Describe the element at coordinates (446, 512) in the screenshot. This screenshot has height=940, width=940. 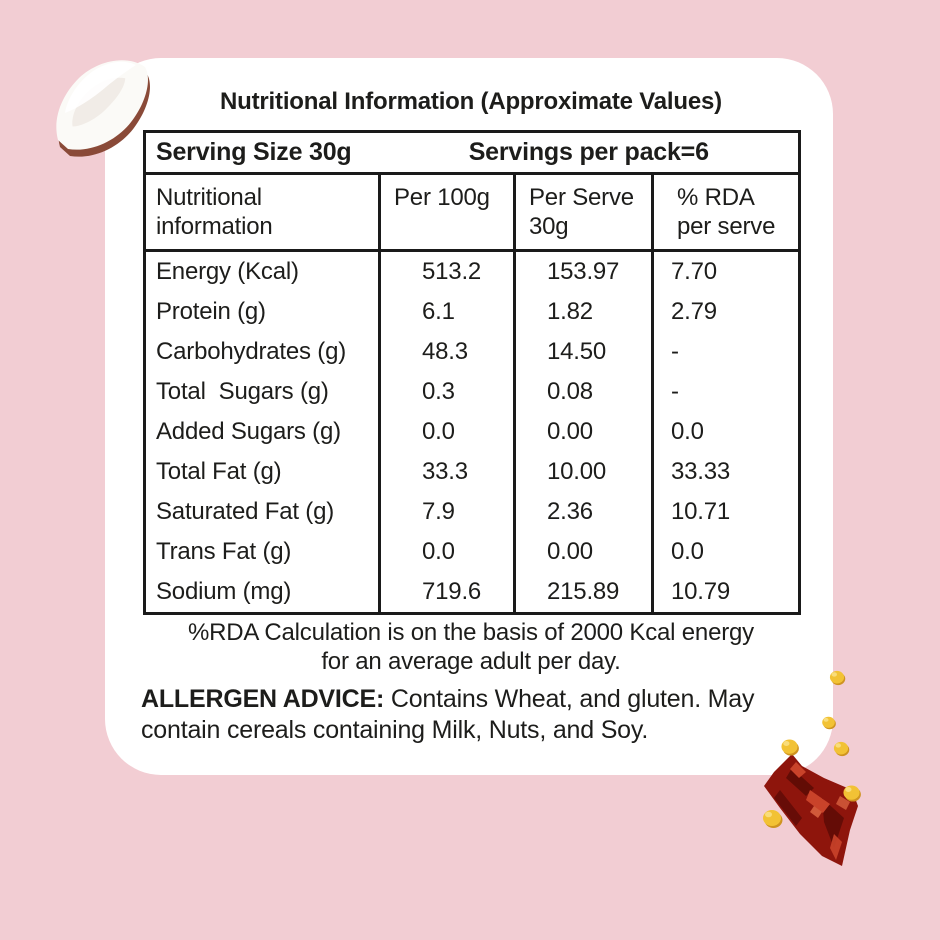
I see `per-100g-value-cell: 7.9` at that location.